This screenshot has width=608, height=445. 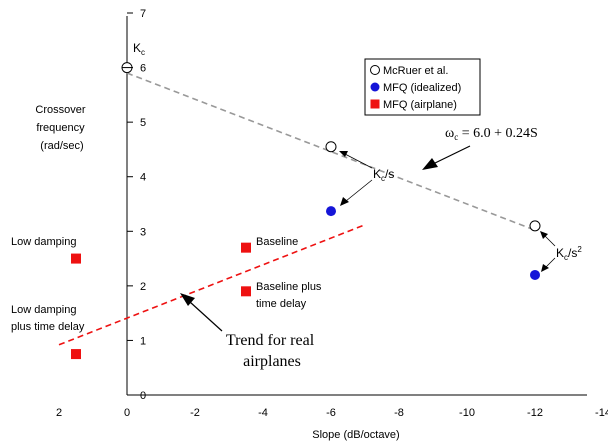 I want to click on low-damping-delay-label: Low damping plus time delay, so click(x=48, y=318).